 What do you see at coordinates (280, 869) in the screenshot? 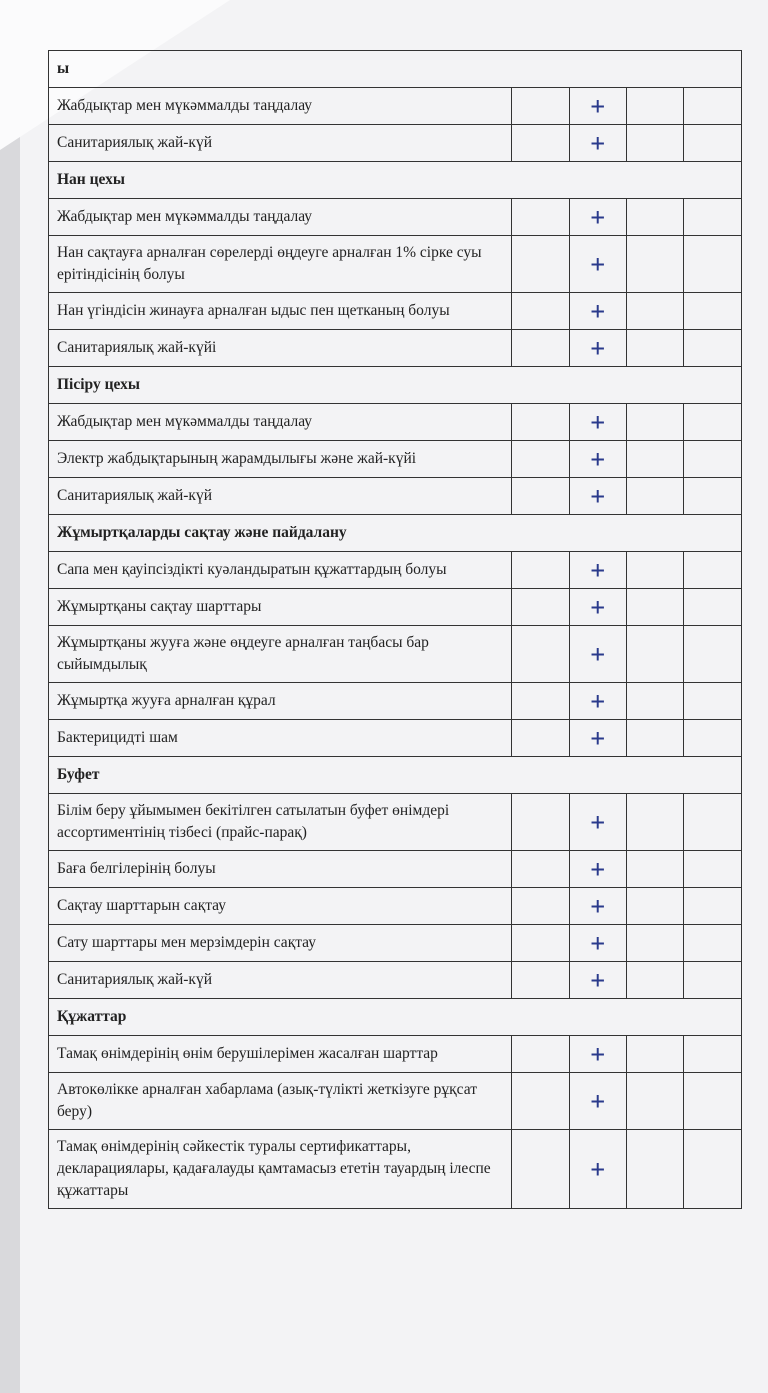
I see `item-text: Баға белгілерінің болуы` at bounding box center [280, 869].